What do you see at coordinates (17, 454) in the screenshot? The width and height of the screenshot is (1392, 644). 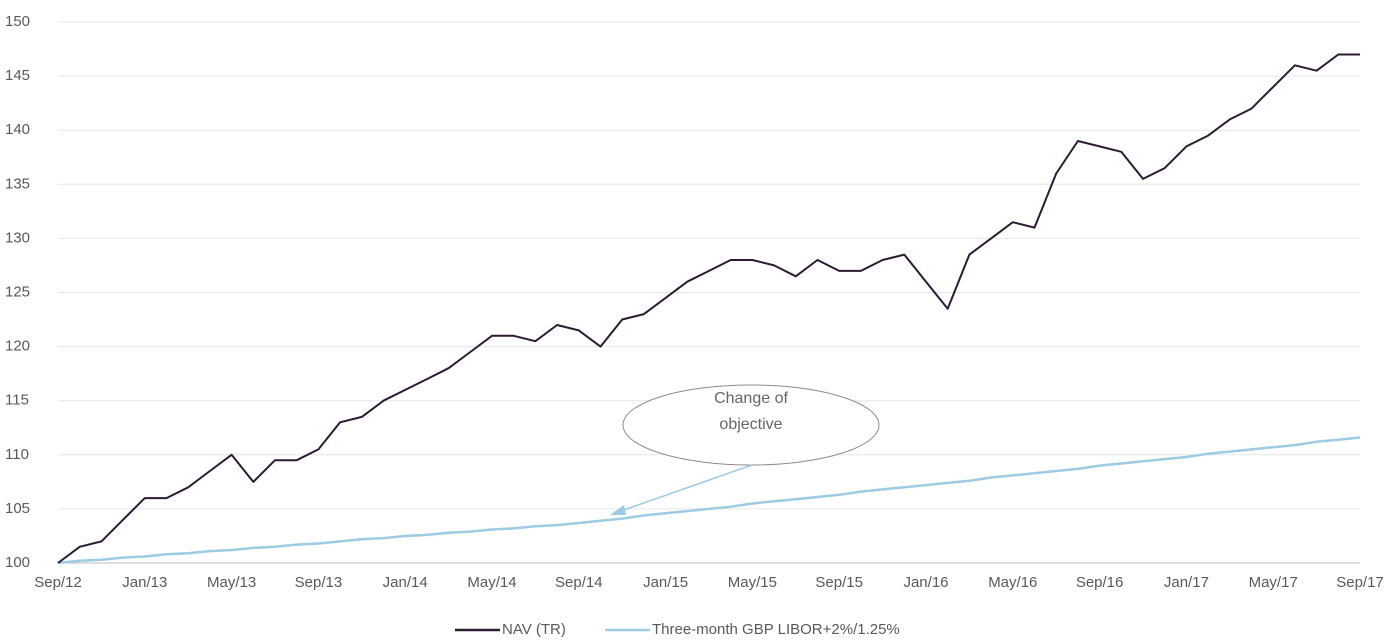 I see `y-tick-label: 110` at bounding box center [17, 454].